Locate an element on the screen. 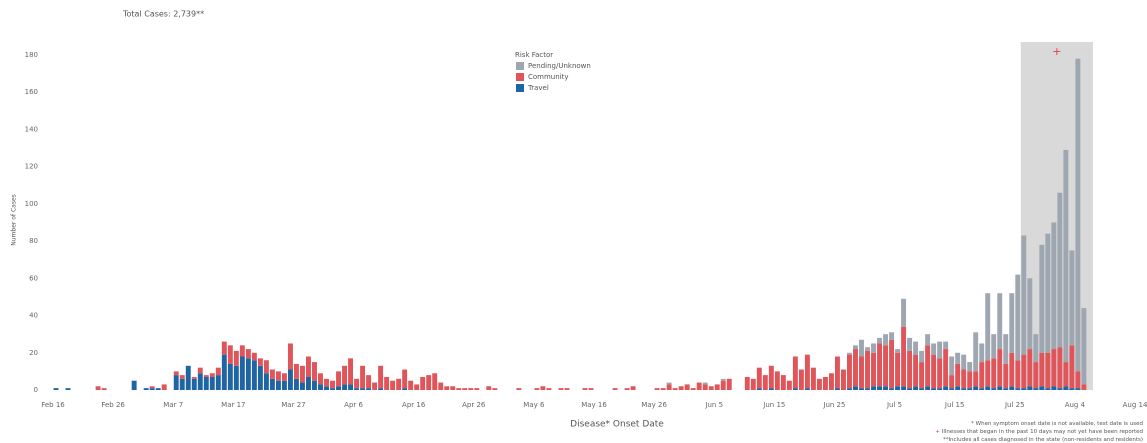 Image resolution: width=1147 pixels, height=443 pixels. y-tick-label: 120 is located at coordinates (31, 167).